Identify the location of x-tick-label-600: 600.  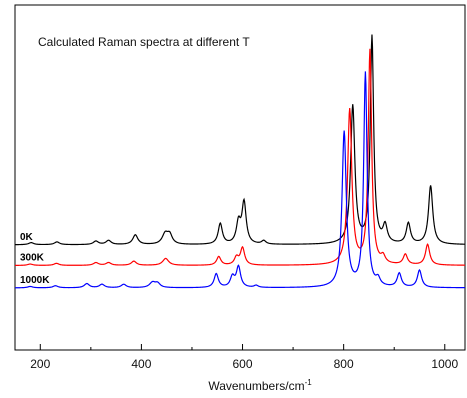
(243, 364).